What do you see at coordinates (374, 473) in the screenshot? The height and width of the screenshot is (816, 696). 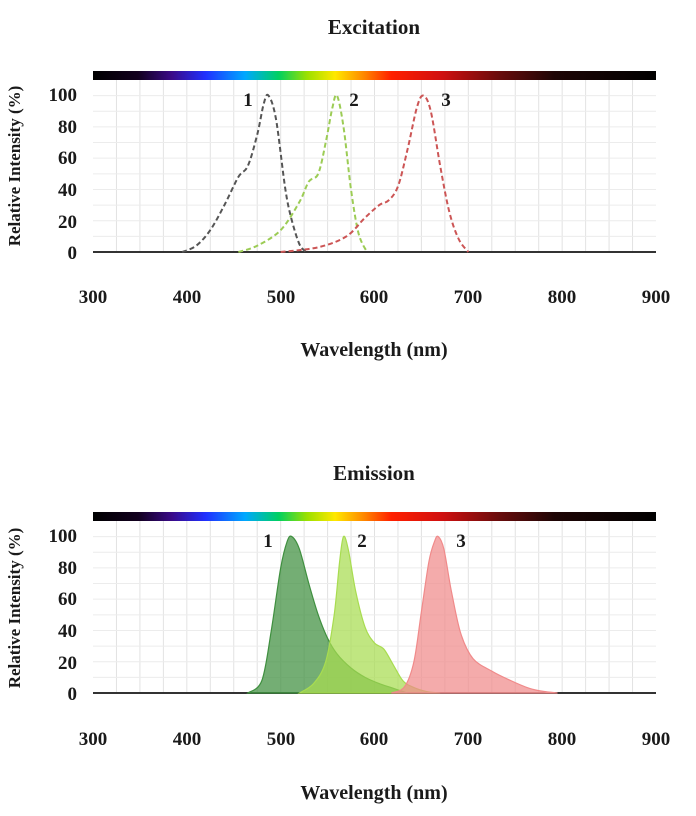 I see `chart-title: Emission` at bounding box center [374, 473].